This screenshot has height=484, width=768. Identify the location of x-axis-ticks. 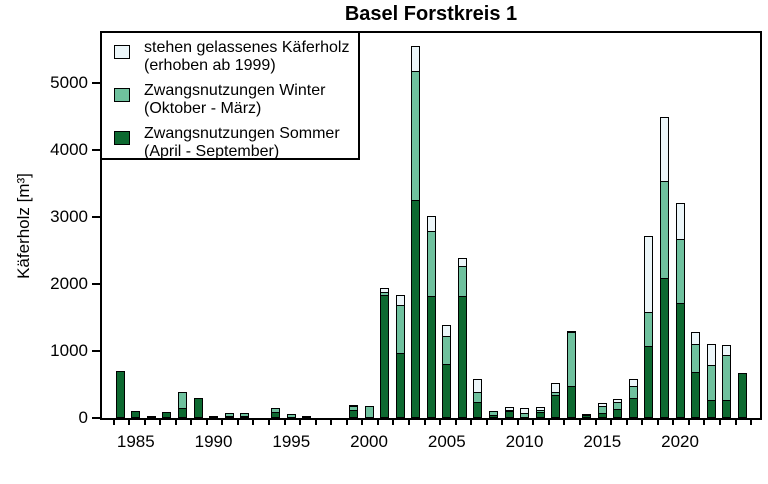
(431, 423).